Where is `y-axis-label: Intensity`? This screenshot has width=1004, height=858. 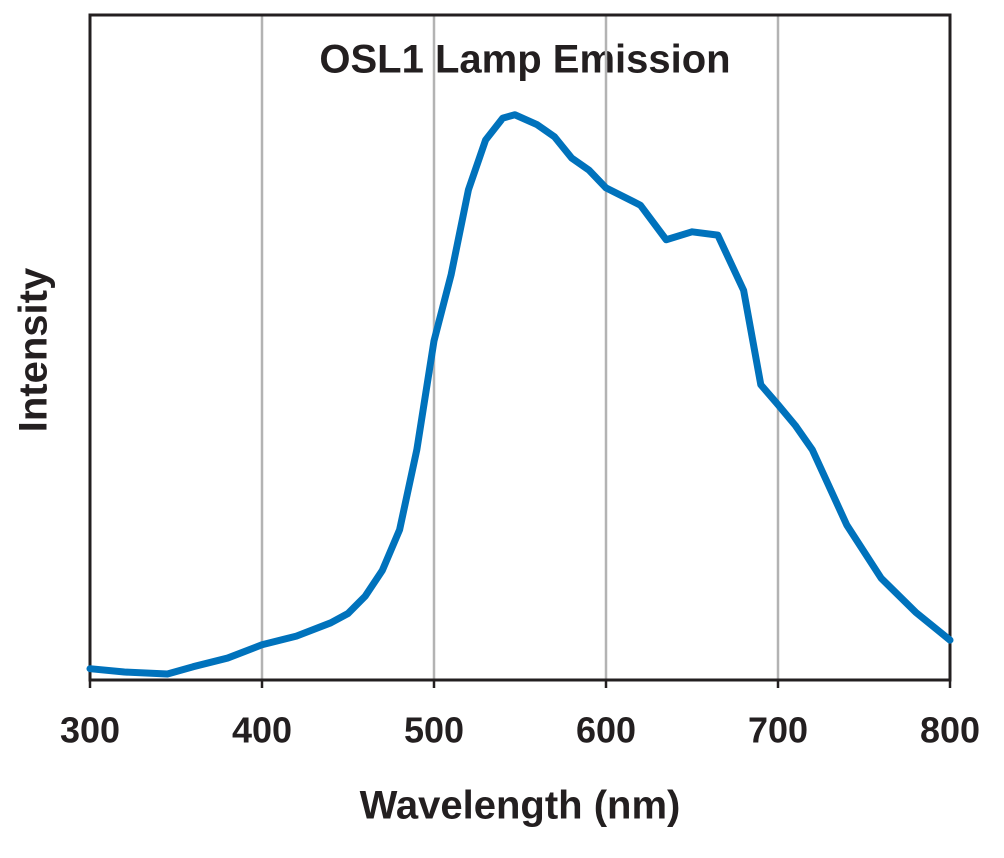
y-axis-label: Intensity is located at coordinates (34, 349).